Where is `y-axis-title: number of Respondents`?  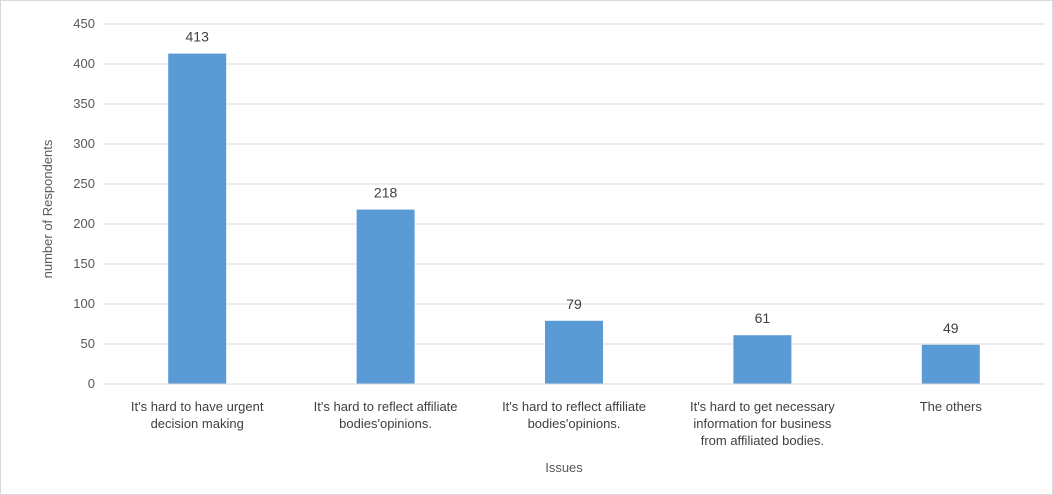
y-axis-title: number of Respondents is located at coordinates (47, 208).